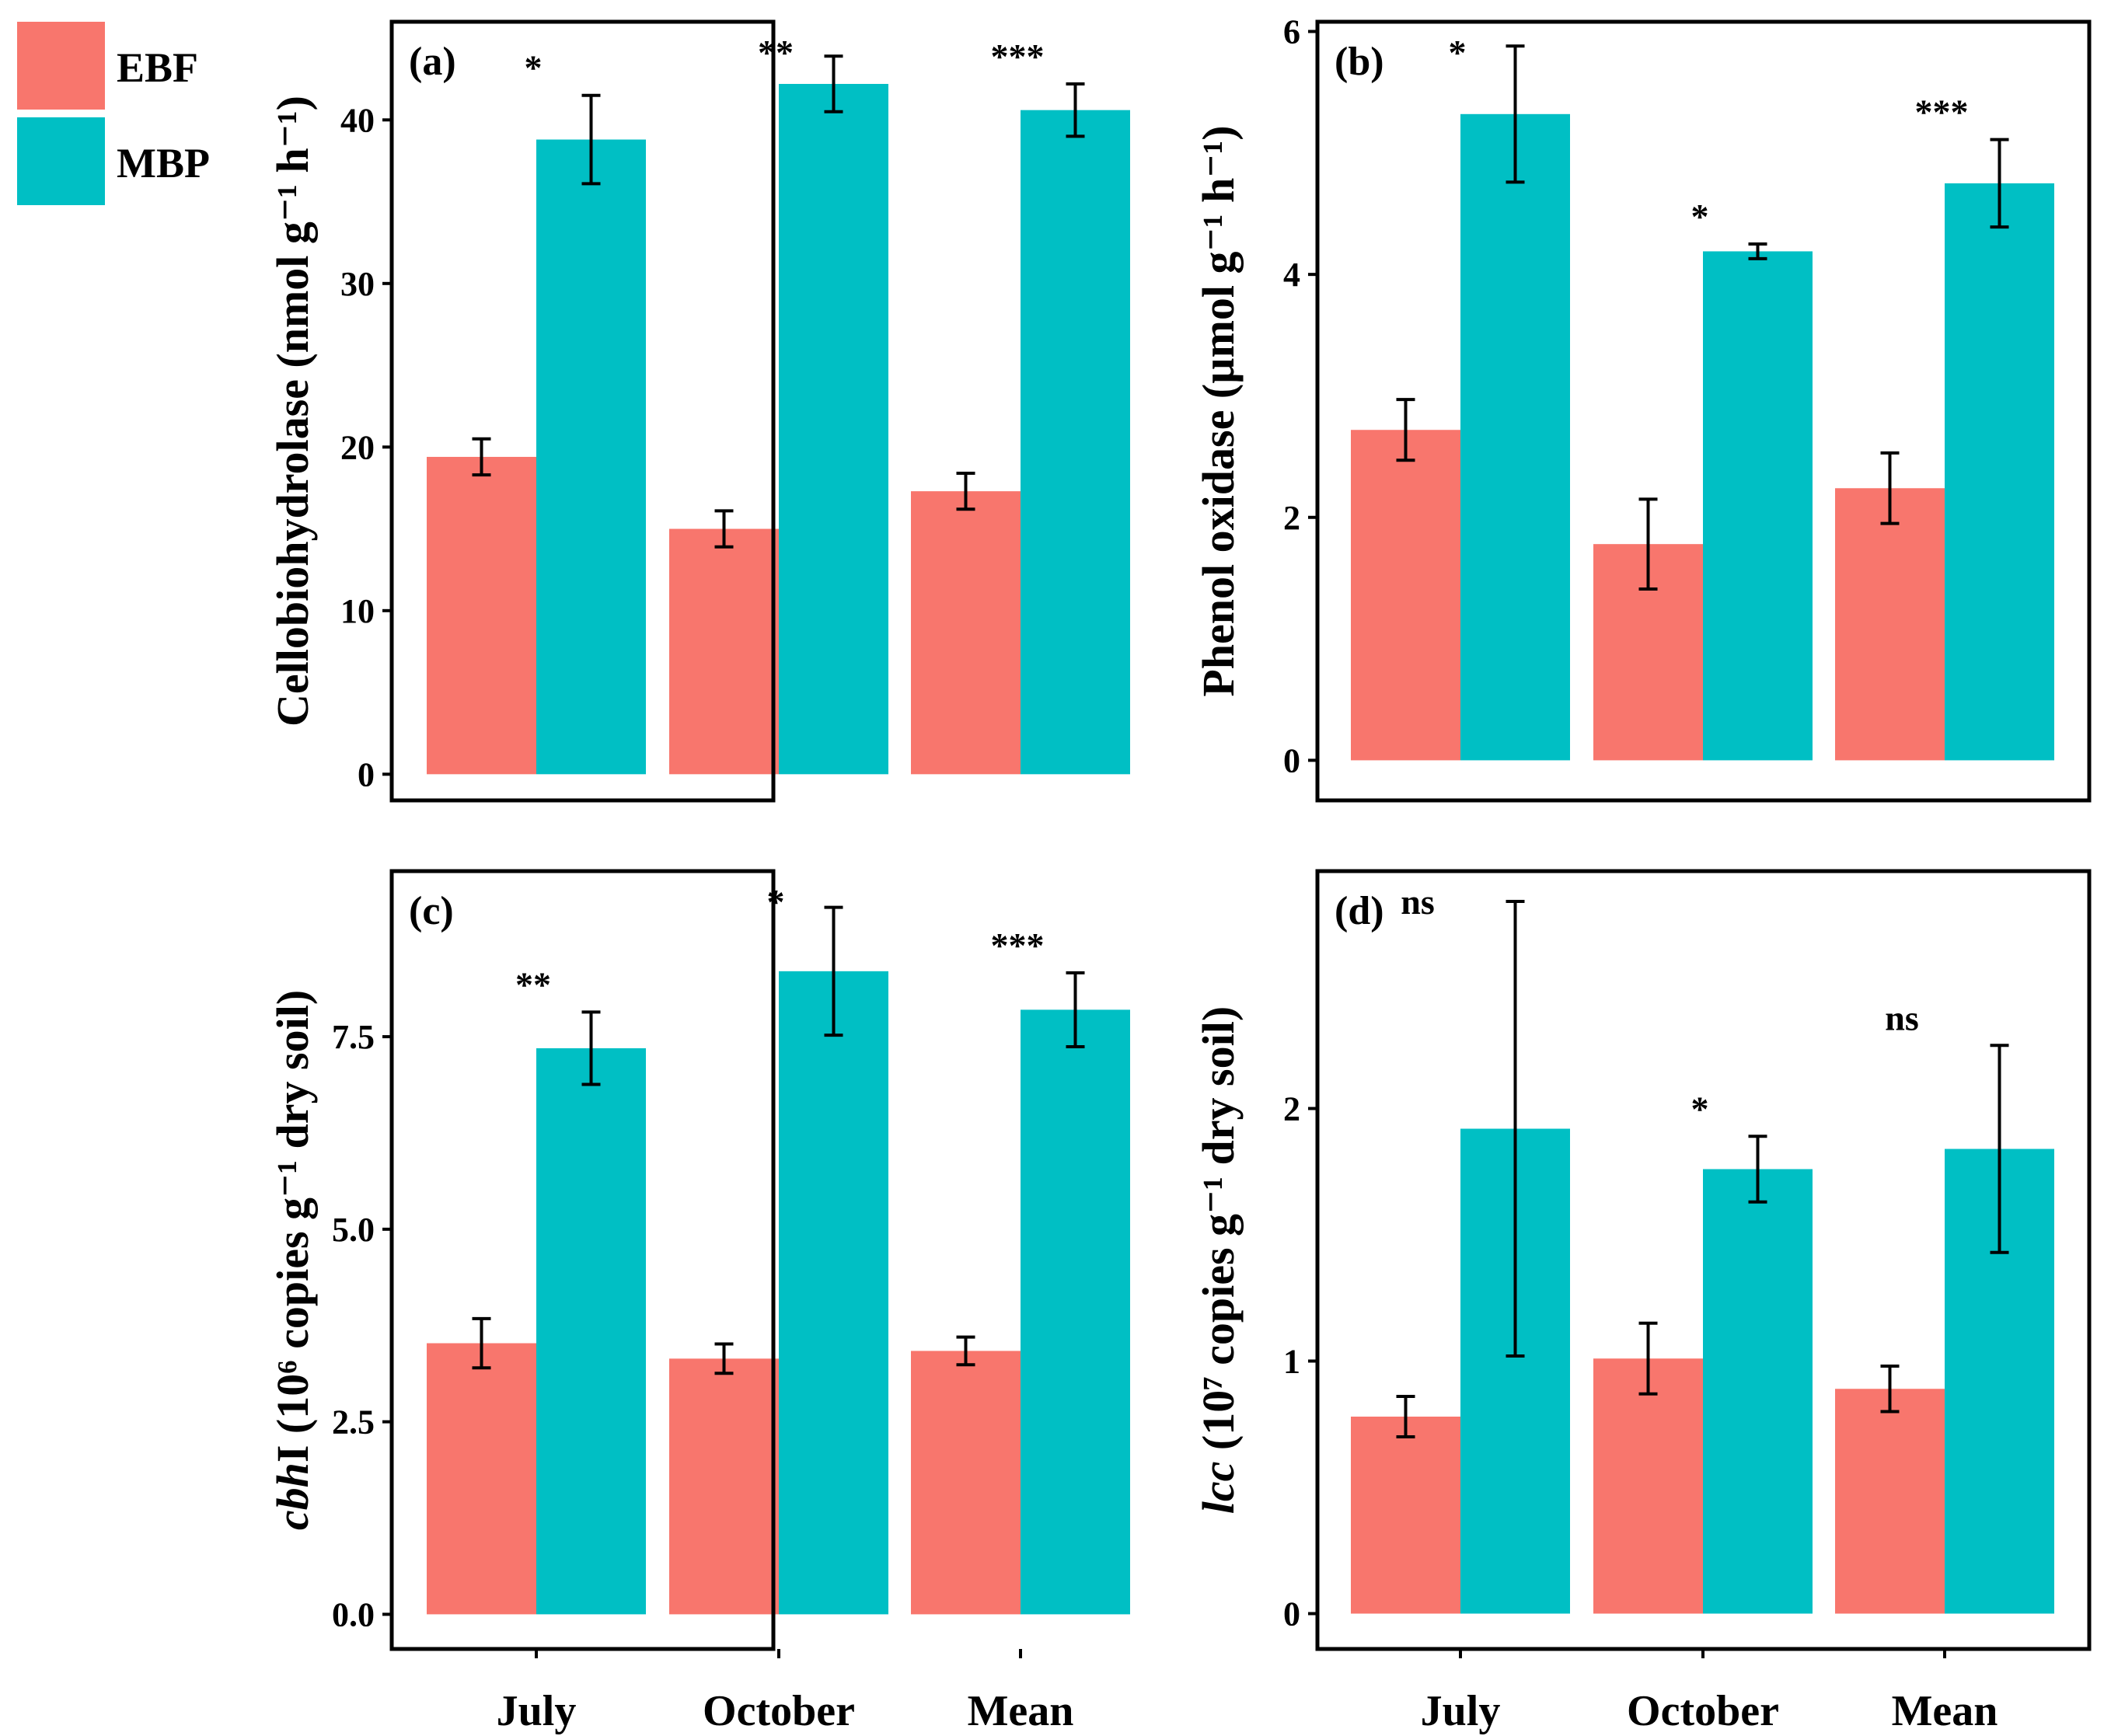 Image resolution: width=2104 pixels, height=1736 pixels. I want to click on significance-label-d-mean: ns, so click(1902, 1017).